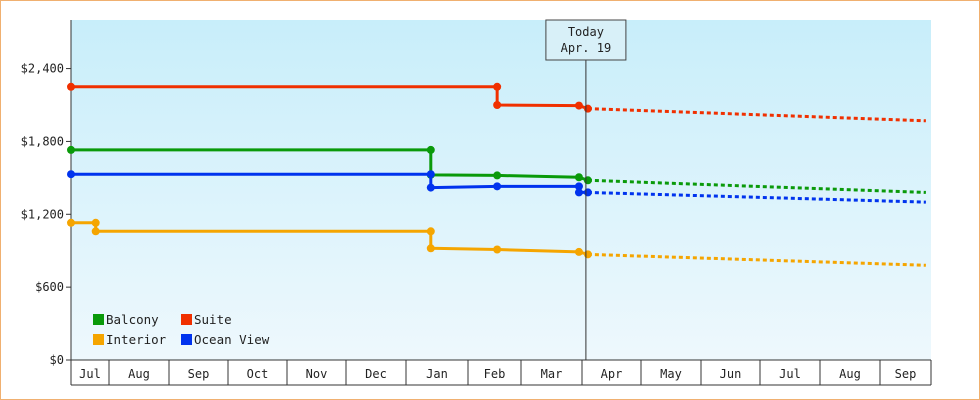 This screenshot has height=400, width=980. I want to click on today-title: Today, so click(586, 32).